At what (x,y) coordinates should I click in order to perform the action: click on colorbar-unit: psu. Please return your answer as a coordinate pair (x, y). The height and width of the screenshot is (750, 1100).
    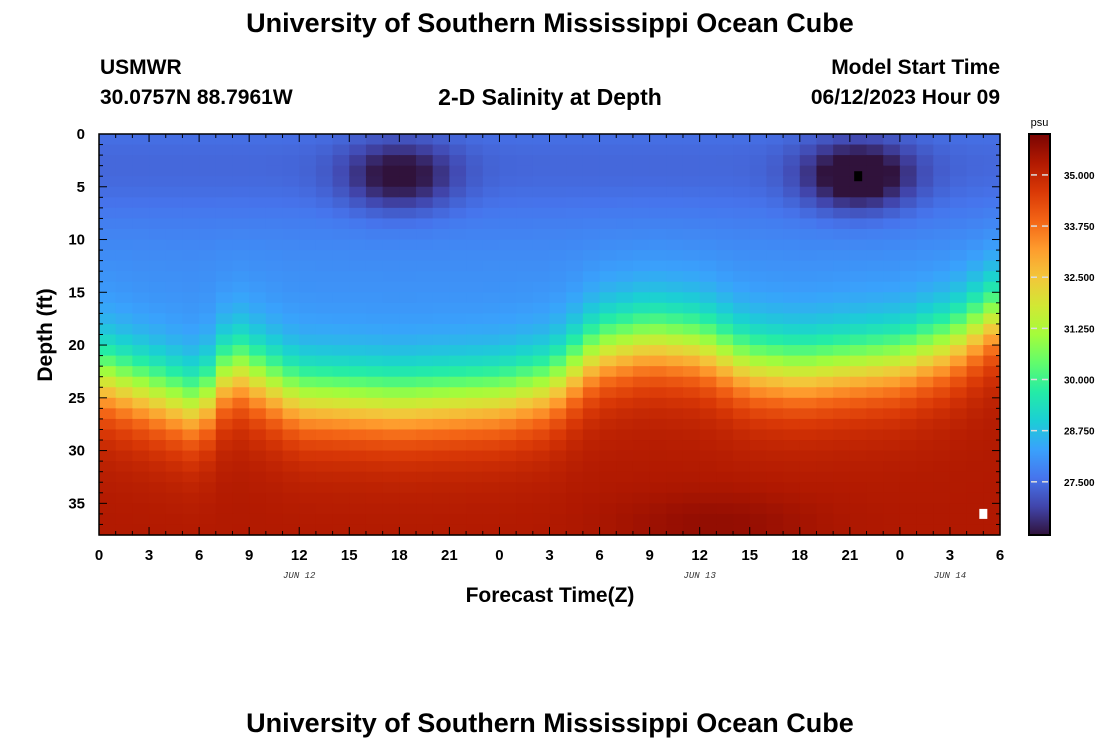
    Looking at the image, I should click on (1040, 123).